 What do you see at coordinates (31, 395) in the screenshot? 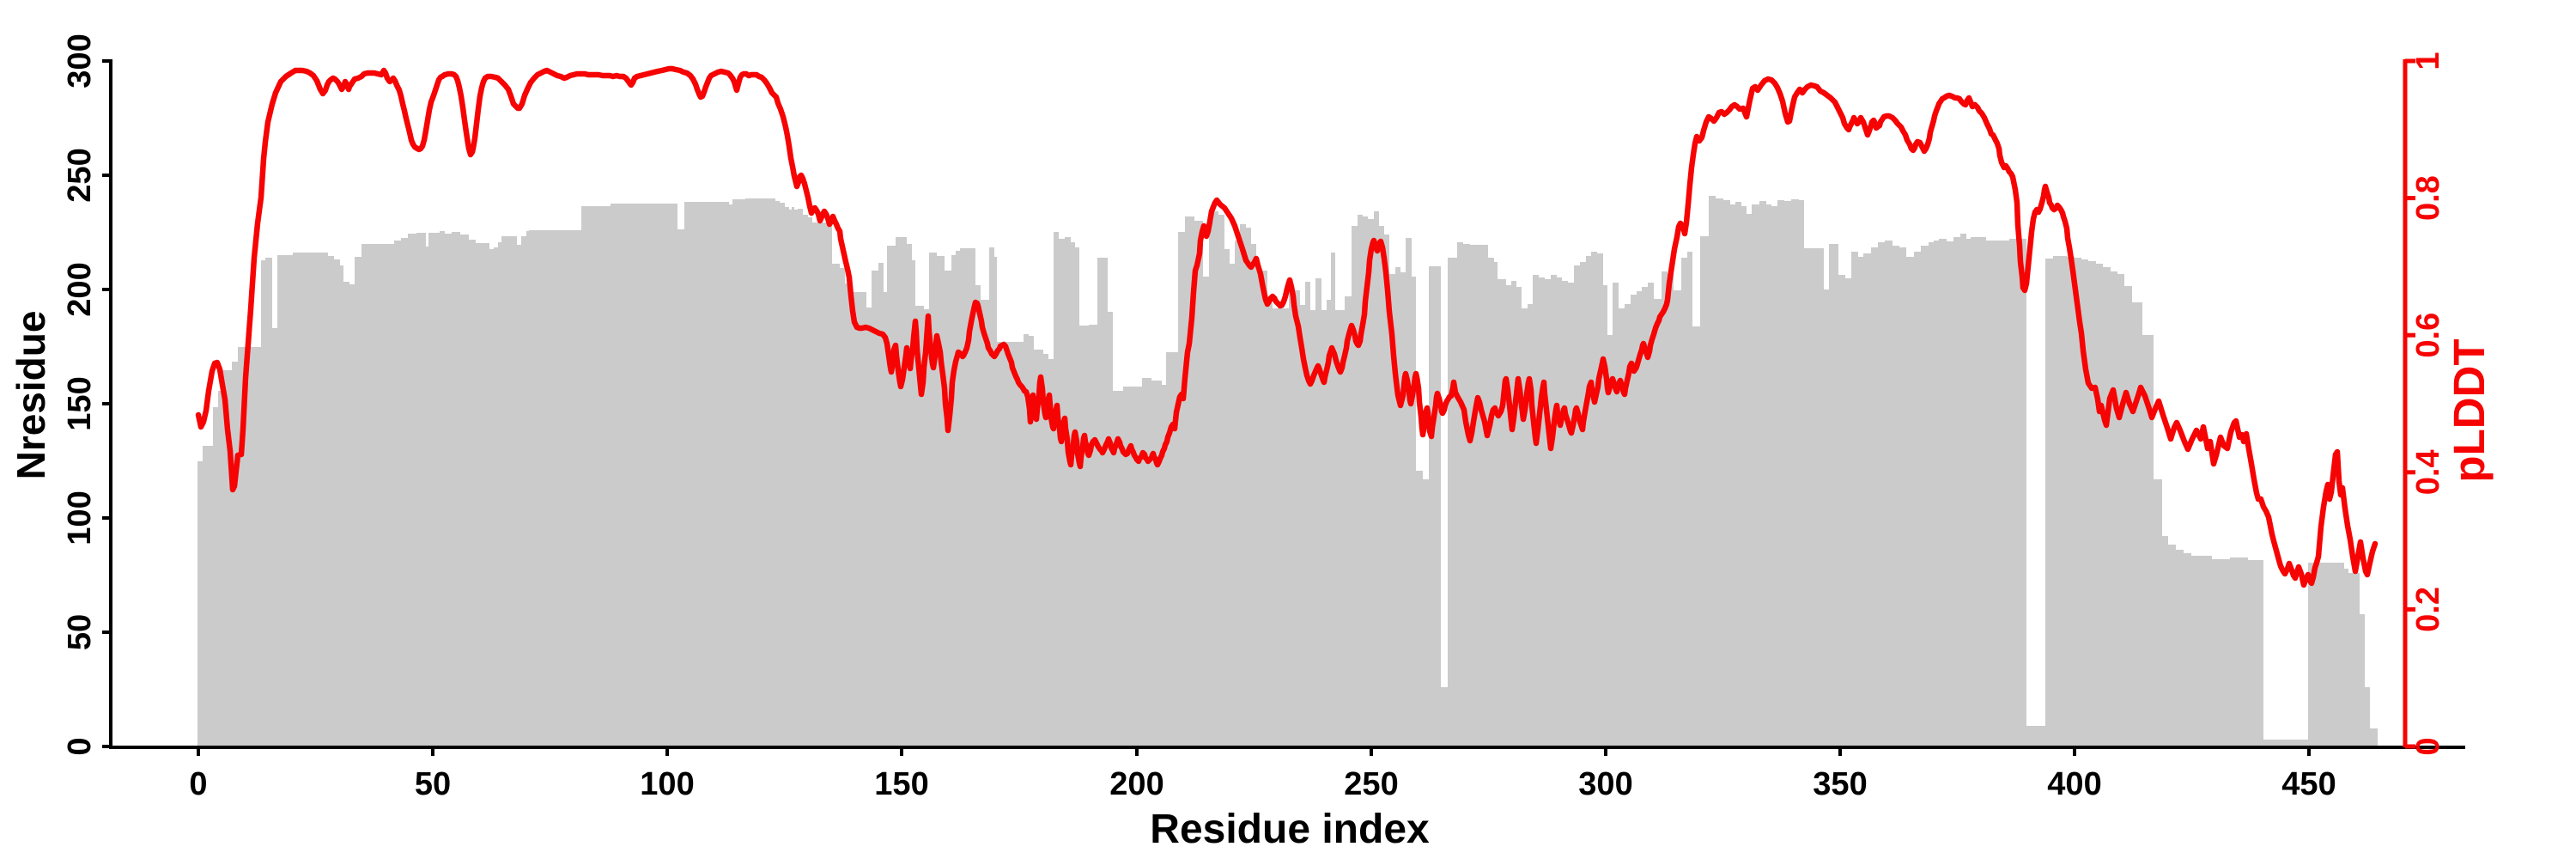
I see `svg-text: Nresidue` at bounding box center [31, 395].